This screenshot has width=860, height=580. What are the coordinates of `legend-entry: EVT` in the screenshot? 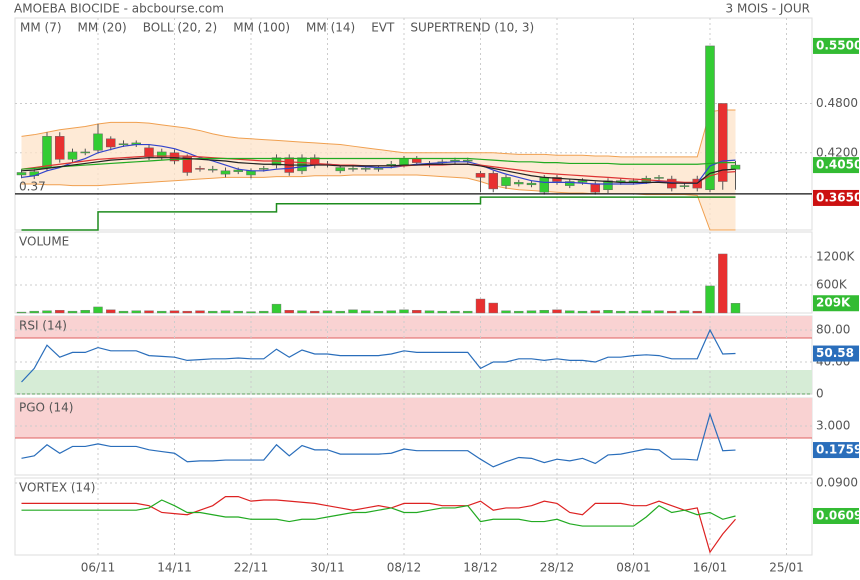 It's located at (383, 28).